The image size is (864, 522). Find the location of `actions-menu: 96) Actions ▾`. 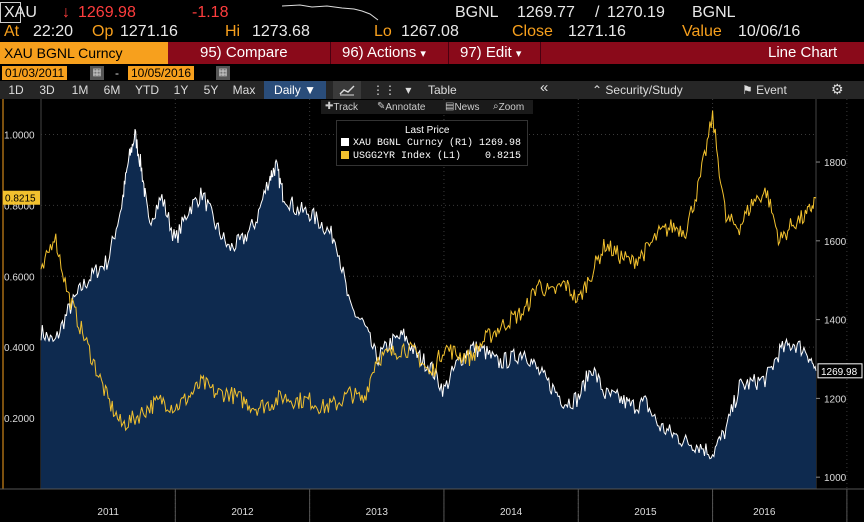

actions-menu: 96) Actions ▾ is located at coordinates (384, 53).